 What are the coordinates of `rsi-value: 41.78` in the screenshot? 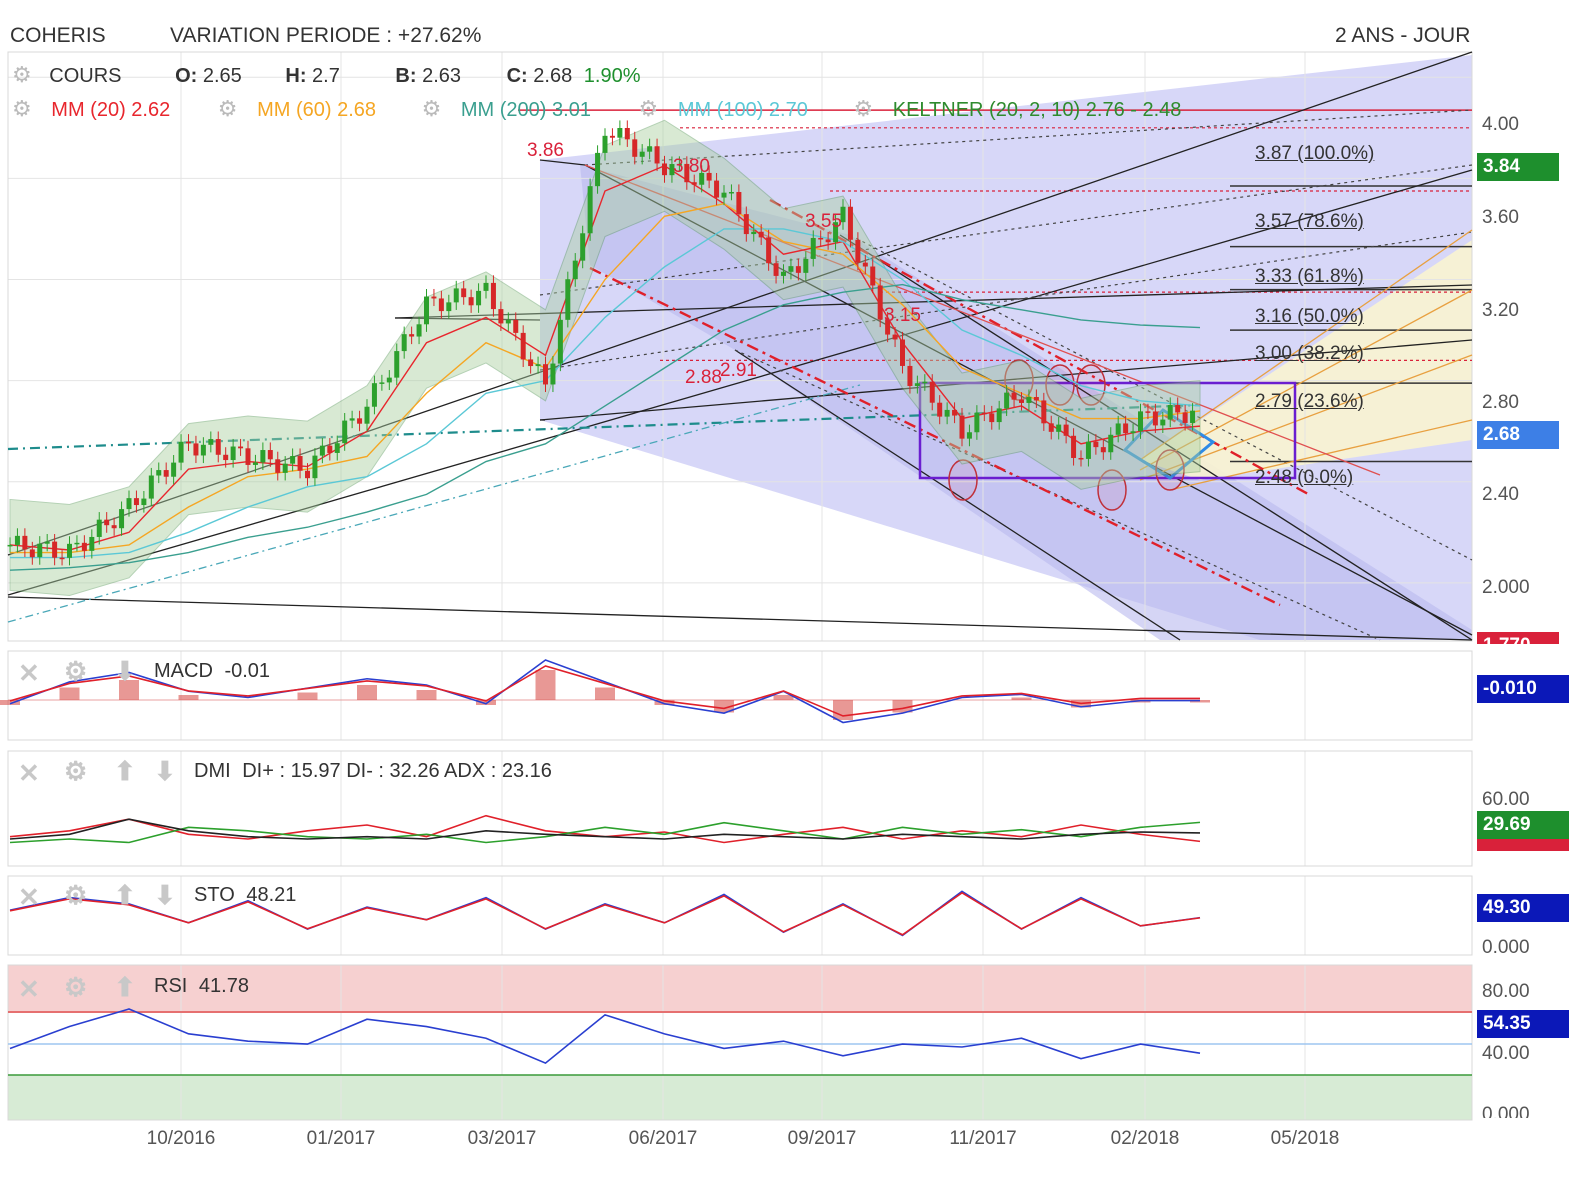 It's located at (223, 986).